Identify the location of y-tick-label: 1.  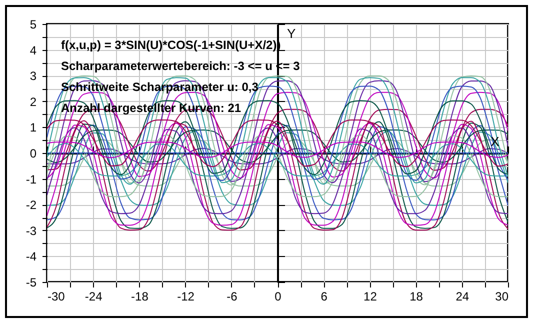
(33, 127).